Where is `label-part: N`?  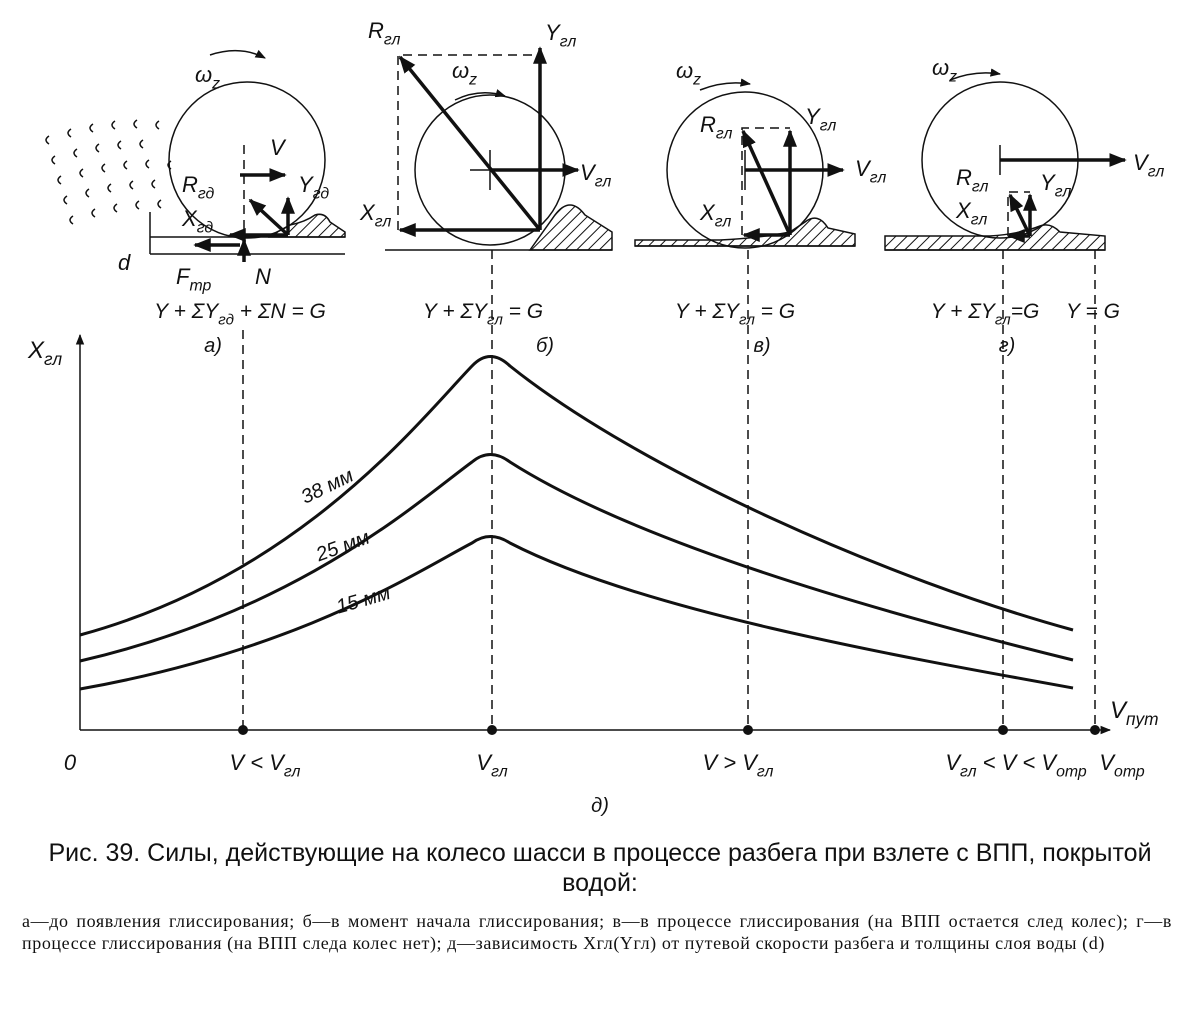 label-part: N is located at coordinates (263, 276).